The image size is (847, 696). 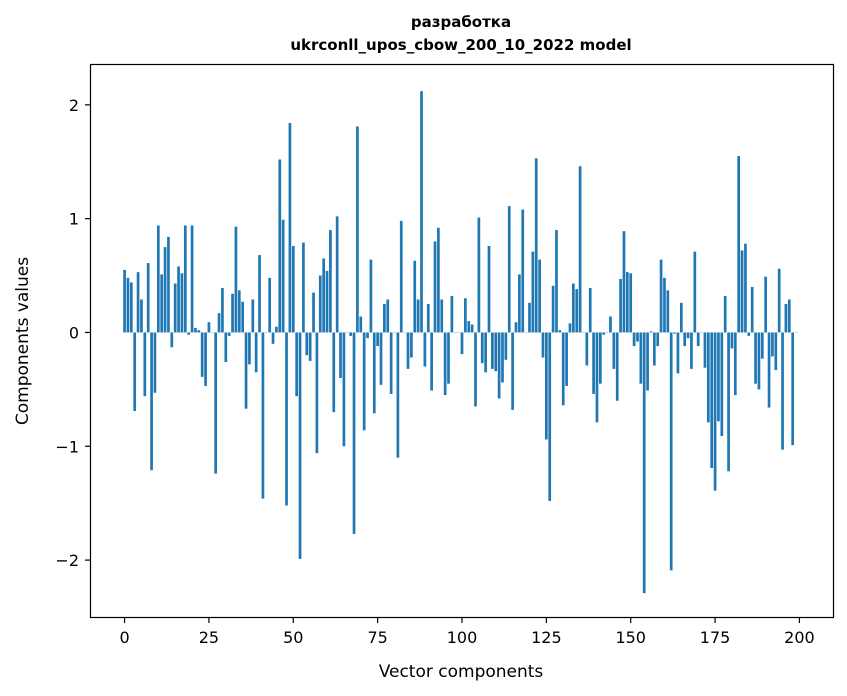 I want to click on x-tick-label-100: 100, so click(x=462, y=637).